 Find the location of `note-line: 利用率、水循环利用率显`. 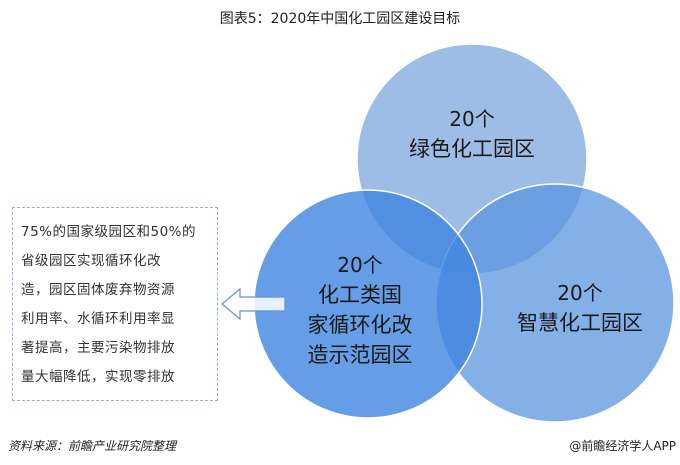

note-line: 利用率、水循环利用率显 is located at coordinates (98, 319).